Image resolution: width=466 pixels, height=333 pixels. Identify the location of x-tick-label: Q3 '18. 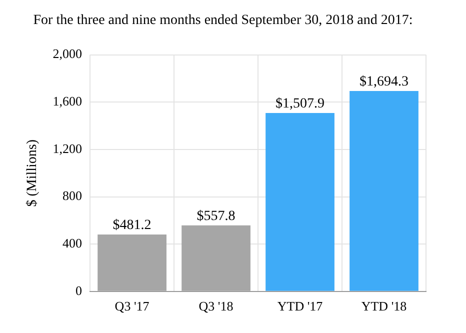
(216, 306).